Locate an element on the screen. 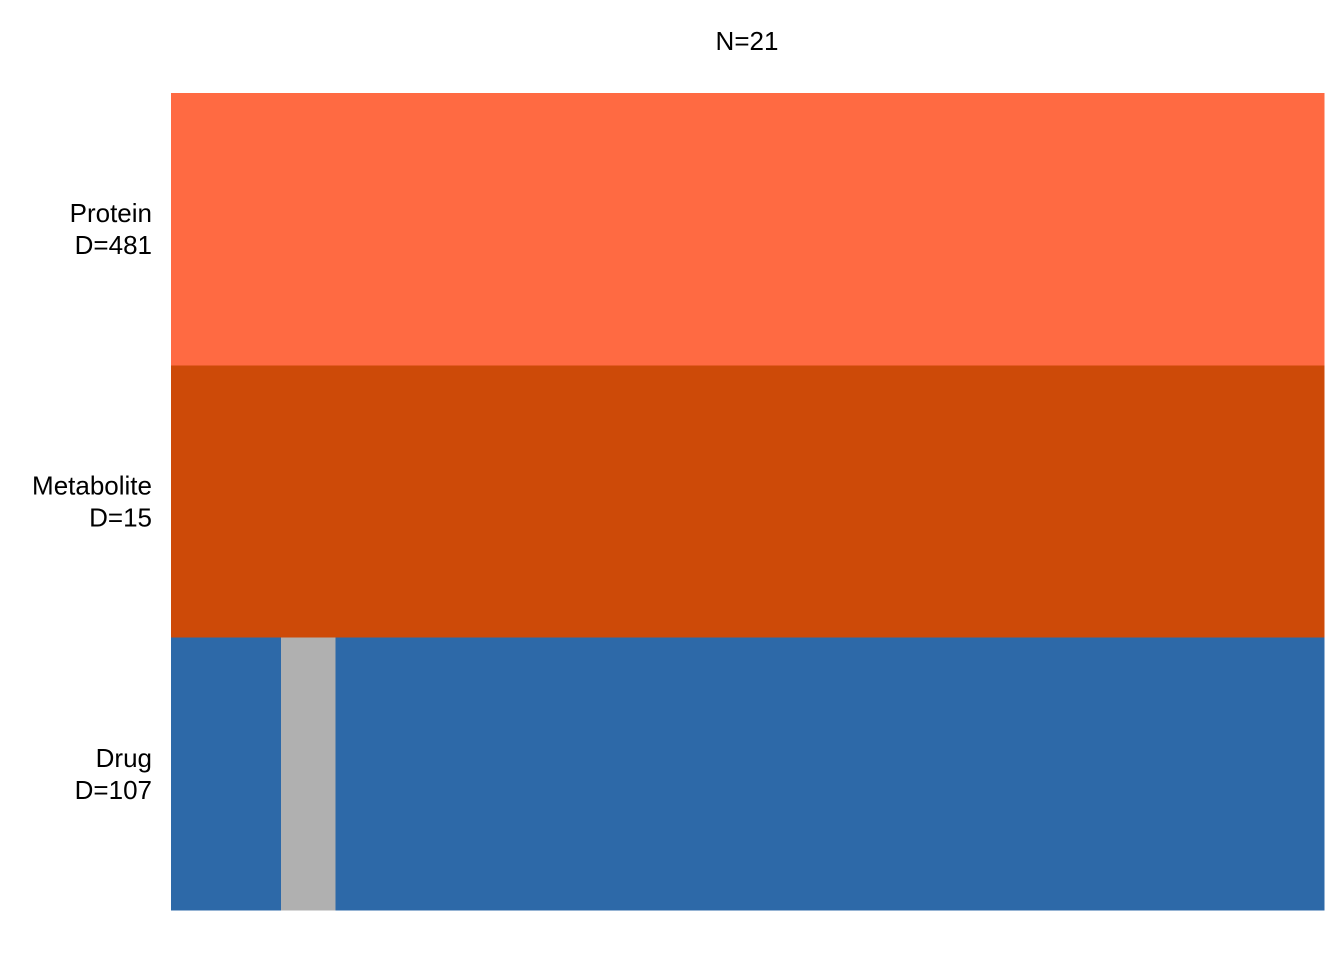 The height and width of the screenshot is (960, 1344). row-count-label-drug: D=107 is located at coordinates (113, 790).